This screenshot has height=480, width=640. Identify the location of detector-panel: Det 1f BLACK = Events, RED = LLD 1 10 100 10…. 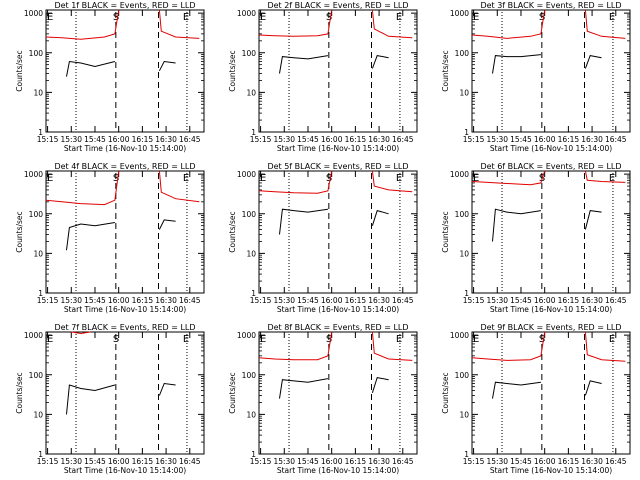
(110, 77).